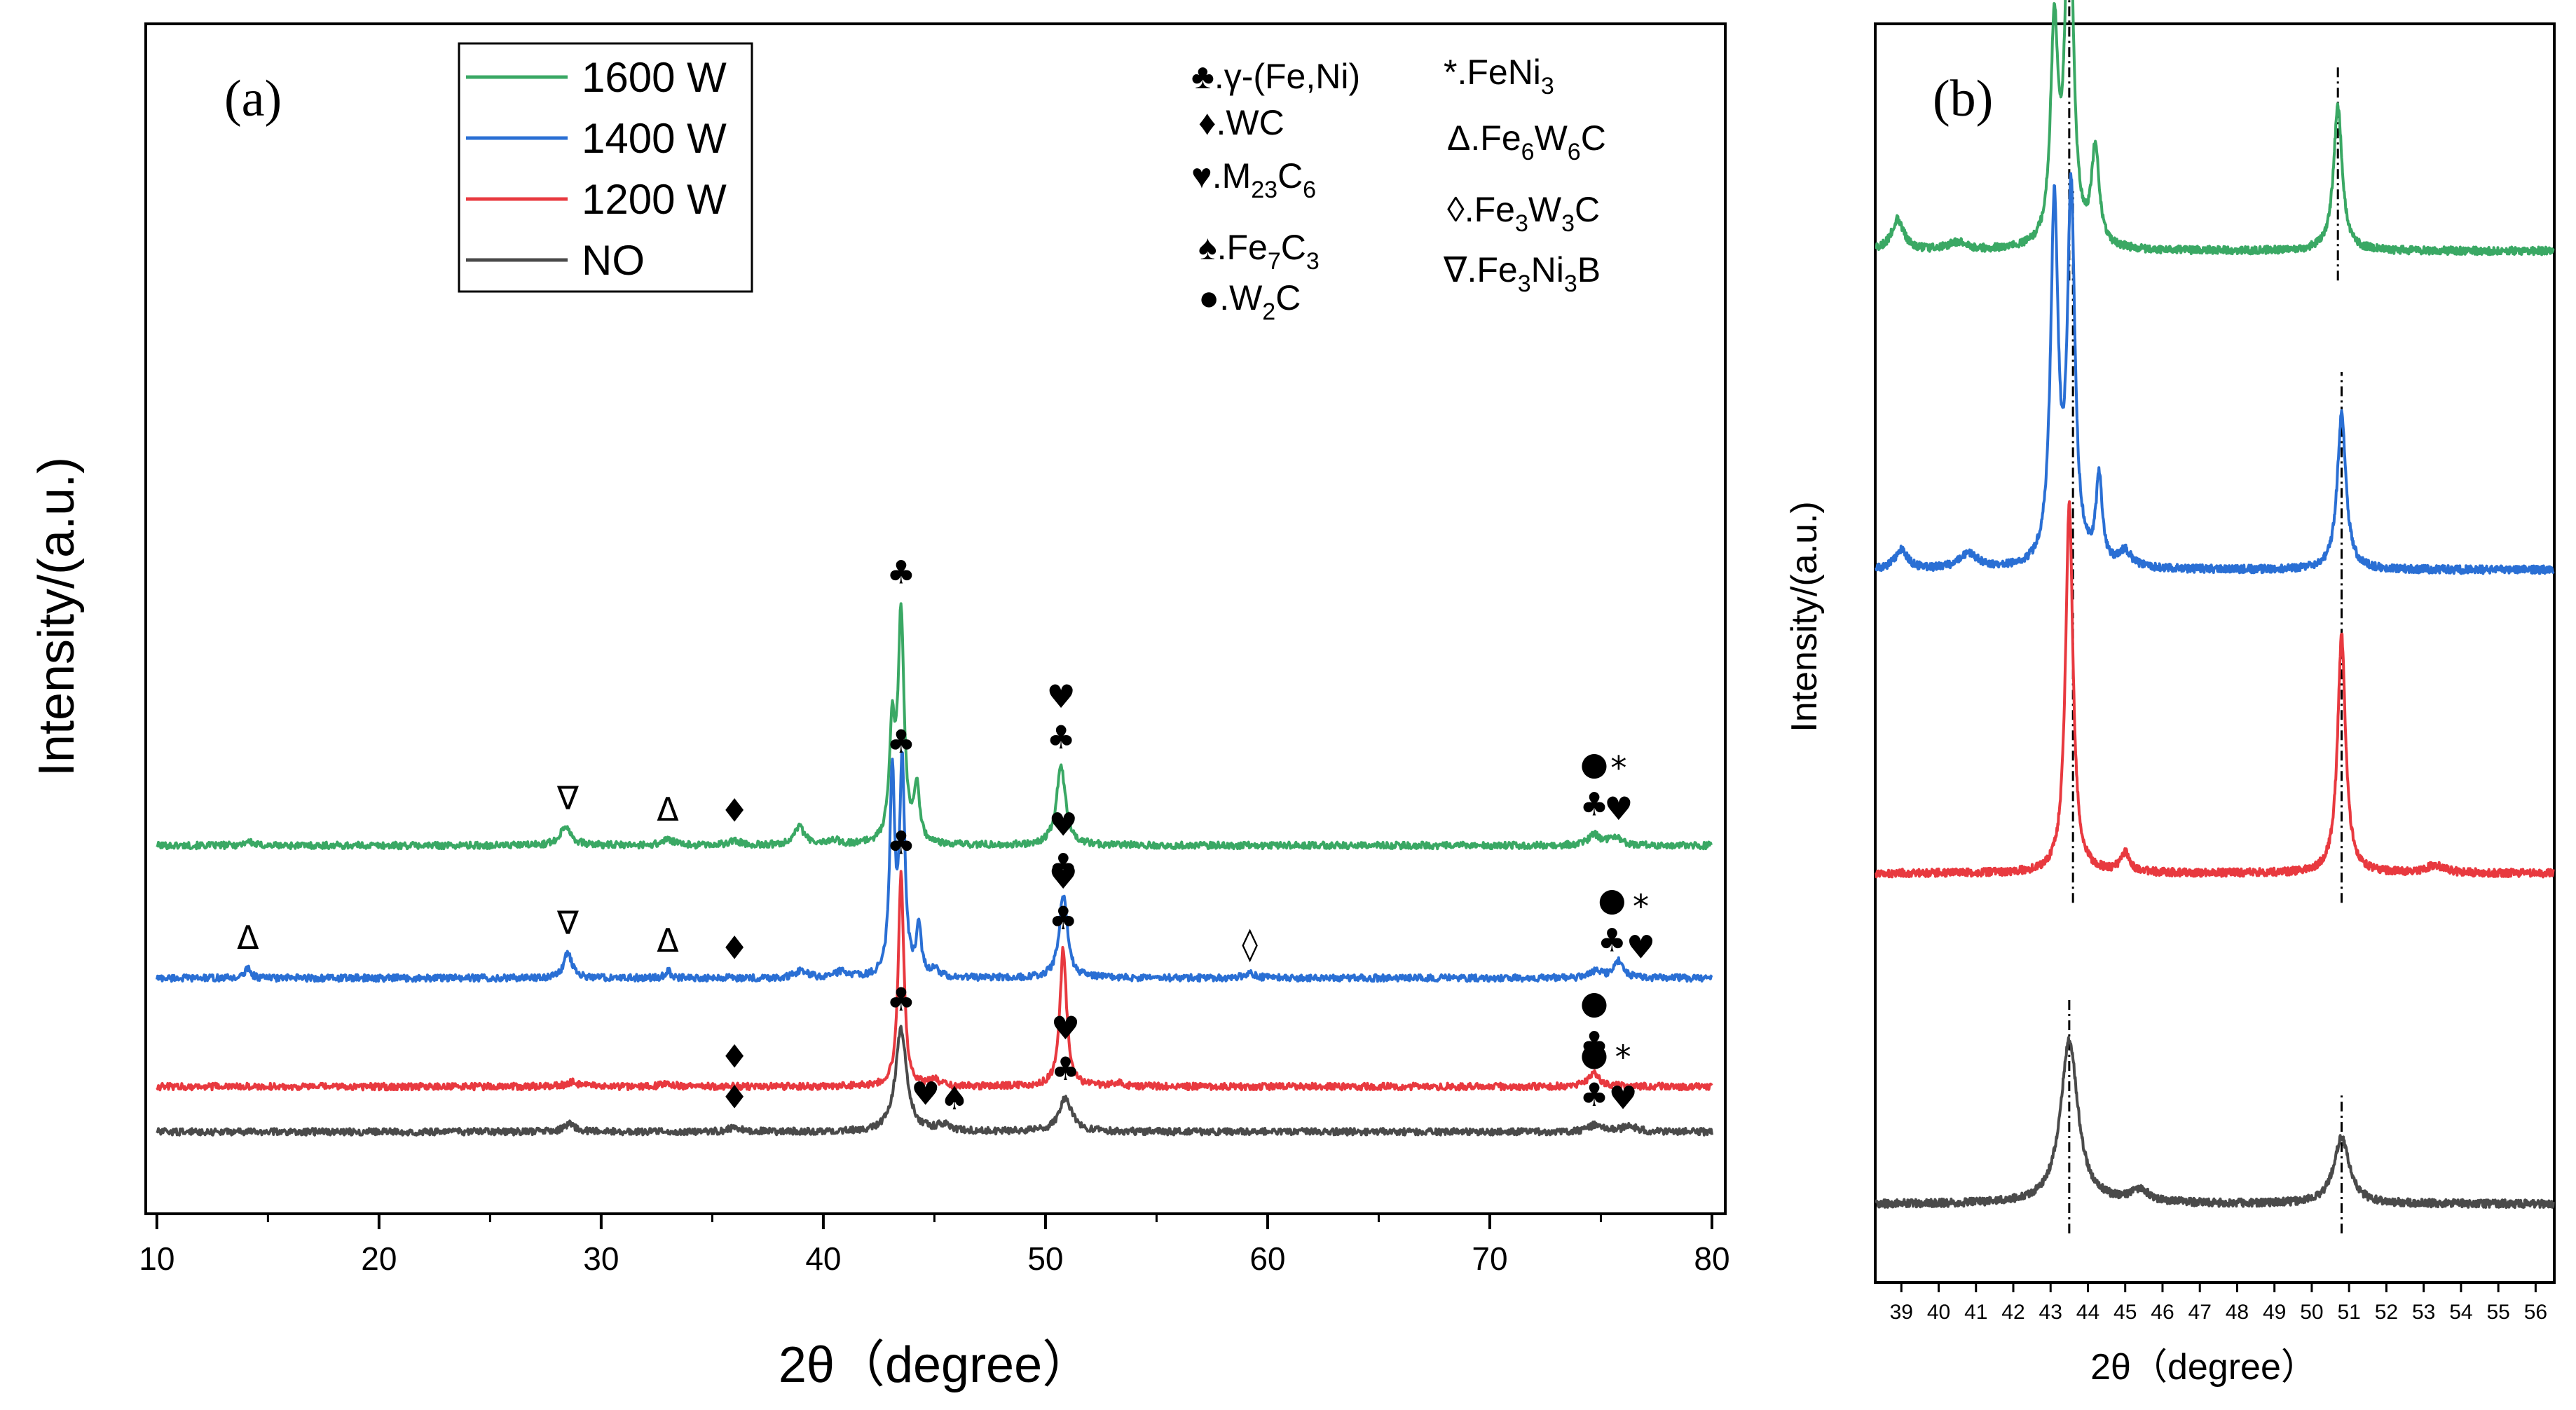 The width and height of the screenshot is (2576, 1410). What do you see at coordinates (1526, 141) in the screenshot?
I see `phase-legend-entry: Δ.Fe6W6C` at bounding box center [1526, 141].